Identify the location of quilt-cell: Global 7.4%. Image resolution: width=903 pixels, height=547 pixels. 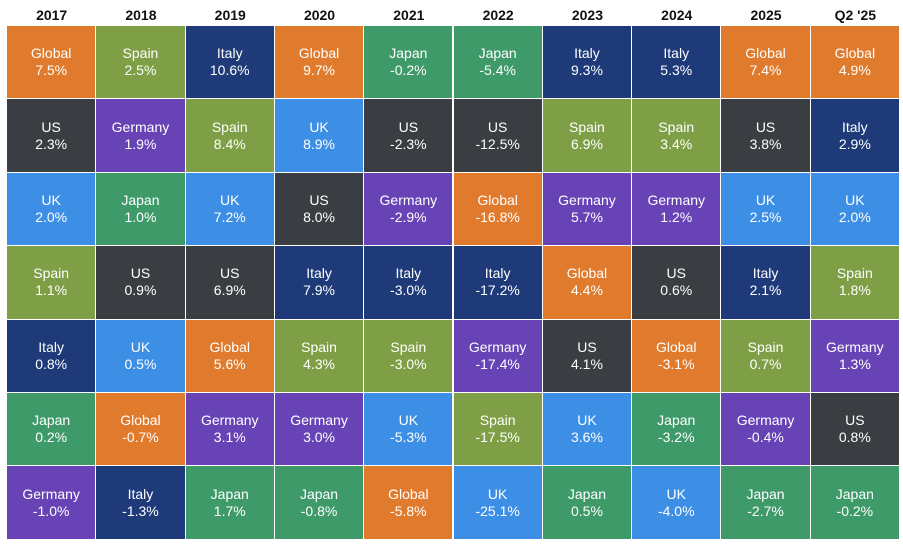
(766, 63).